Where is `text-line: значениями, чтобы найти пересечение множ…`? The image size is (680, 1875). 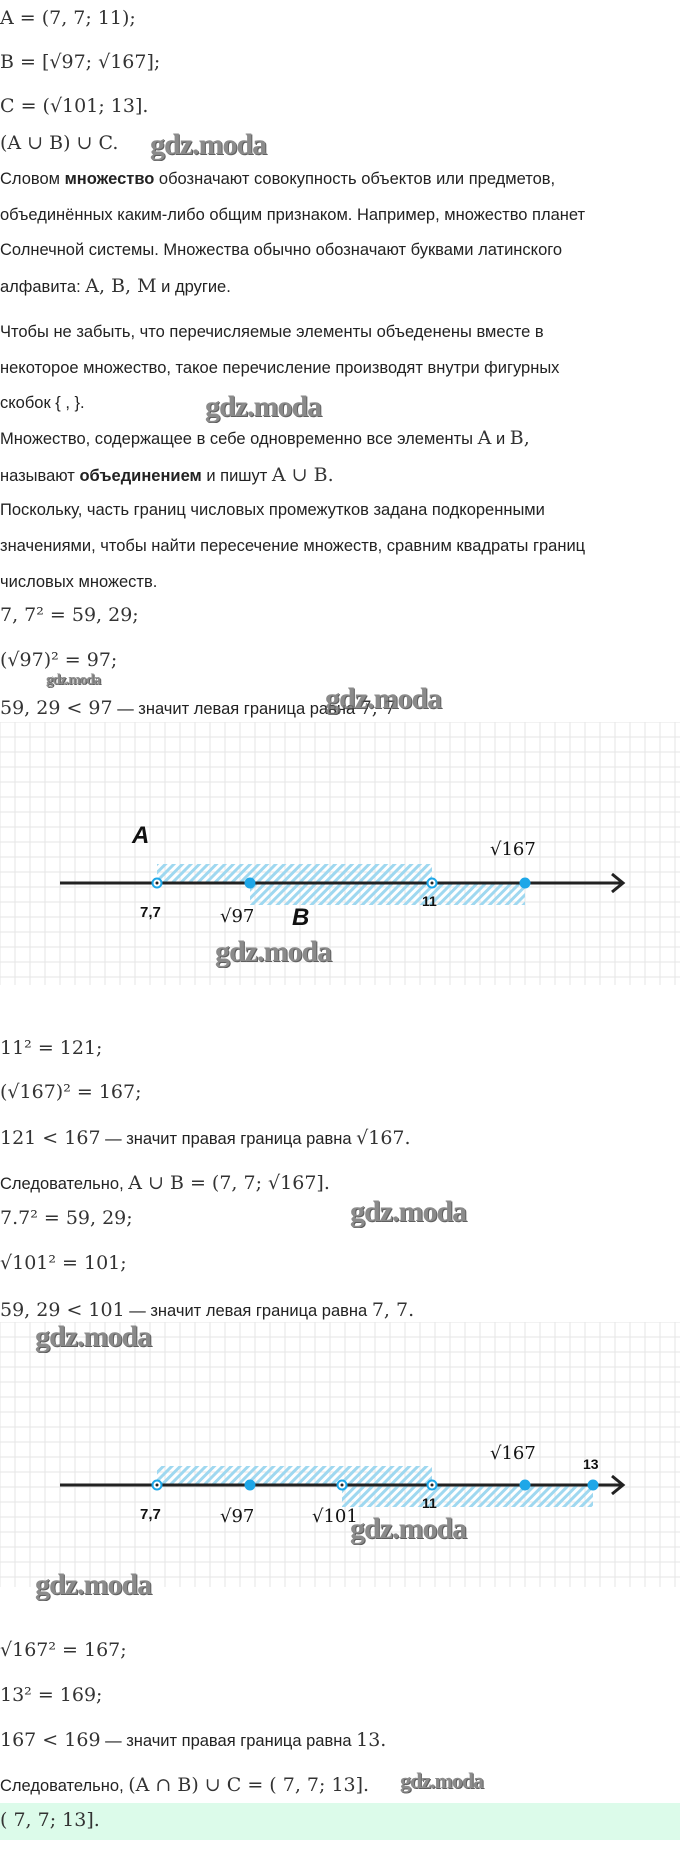
text-line: значениями, чтобы найти пересечение множ… is located at coordinates (292, 546).